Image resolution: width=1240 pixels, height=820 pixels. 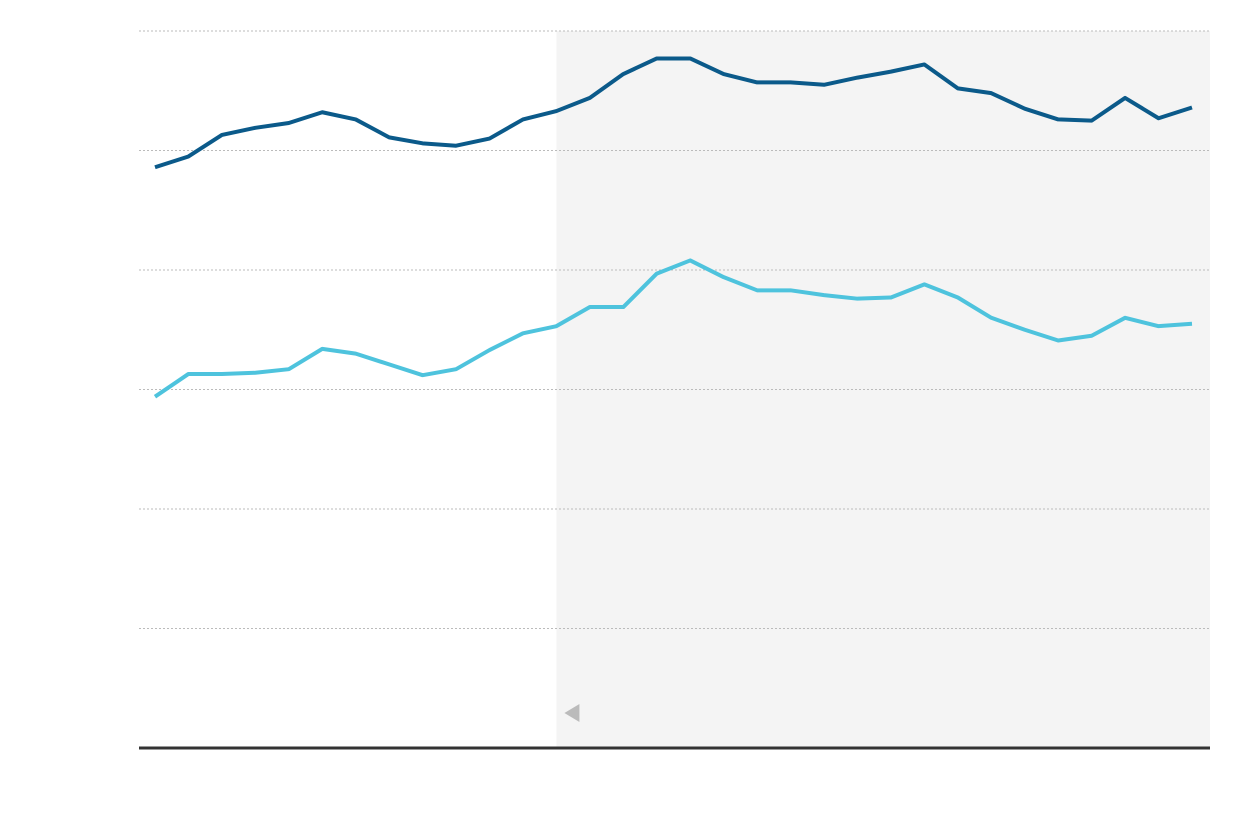 I want to click on scroll-arrow, so click(x=572, y=713).